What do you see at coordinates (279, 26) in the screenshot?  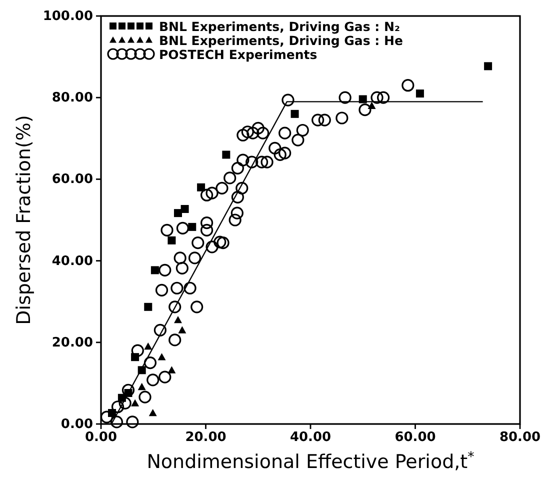 I see `legend-label: BNL Experiments, Driving Gas : N₂` at bounding box center [279, 26].